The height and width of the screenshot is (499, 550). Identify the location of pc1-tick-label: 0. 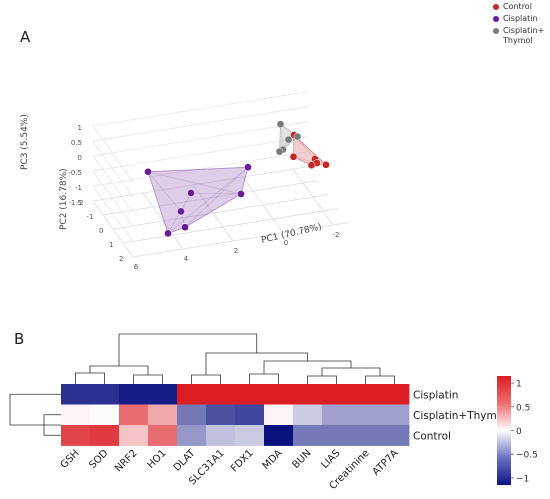
(286, 243).